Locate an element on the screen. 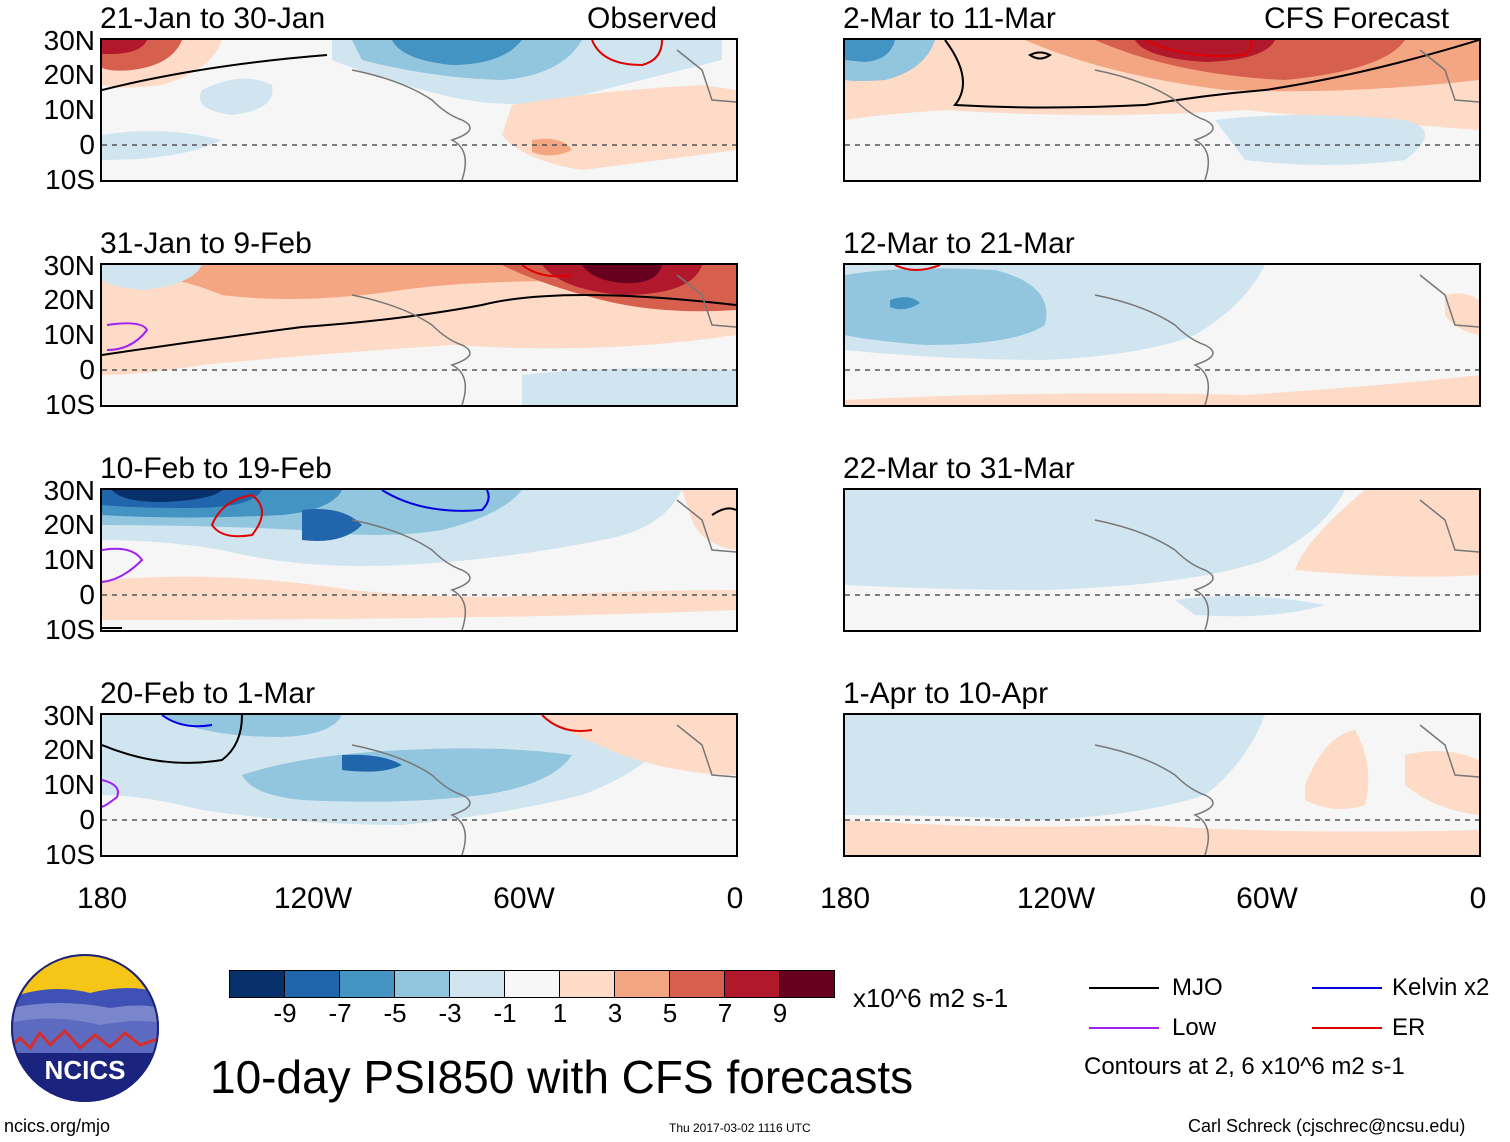  legend-label-kelvin: Kelvin x2 is located at coordinates (1441, 987).